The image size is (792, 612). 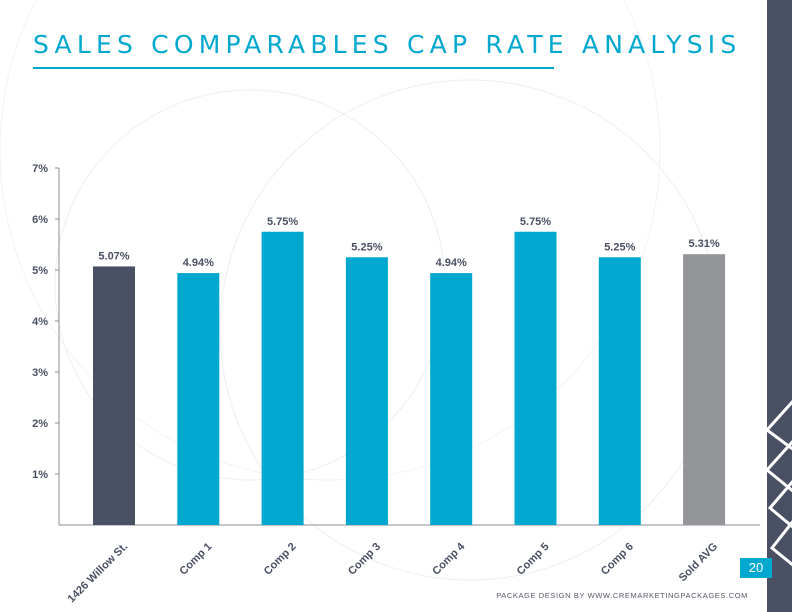 What do you see at coordinates (40, 271) in the screenshot?
I see `y-tick-label: 5%` at bounding box center [40, 271].